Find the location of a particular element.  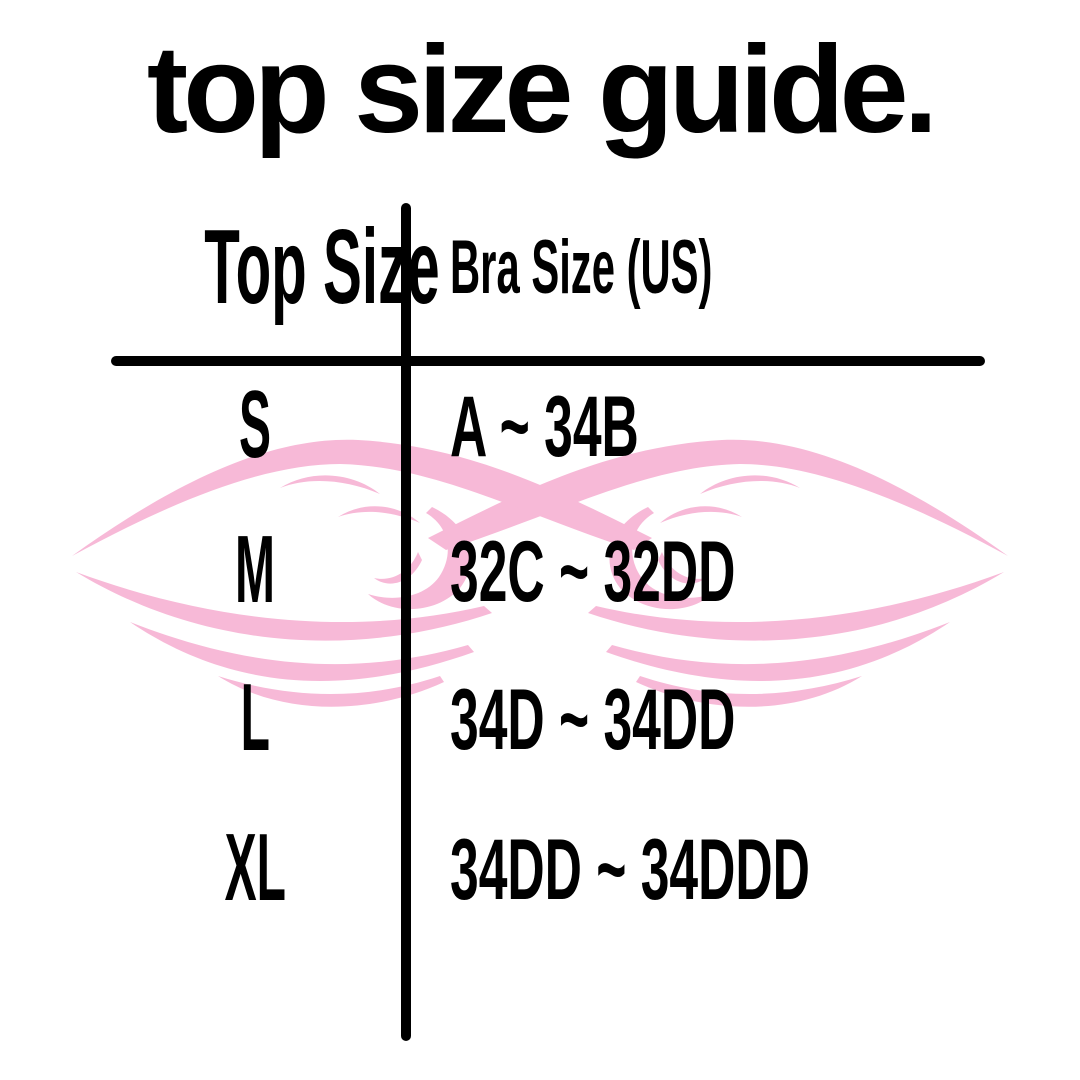

table-row: L 34D ~ 34DD is located at coordinates (540, 717).